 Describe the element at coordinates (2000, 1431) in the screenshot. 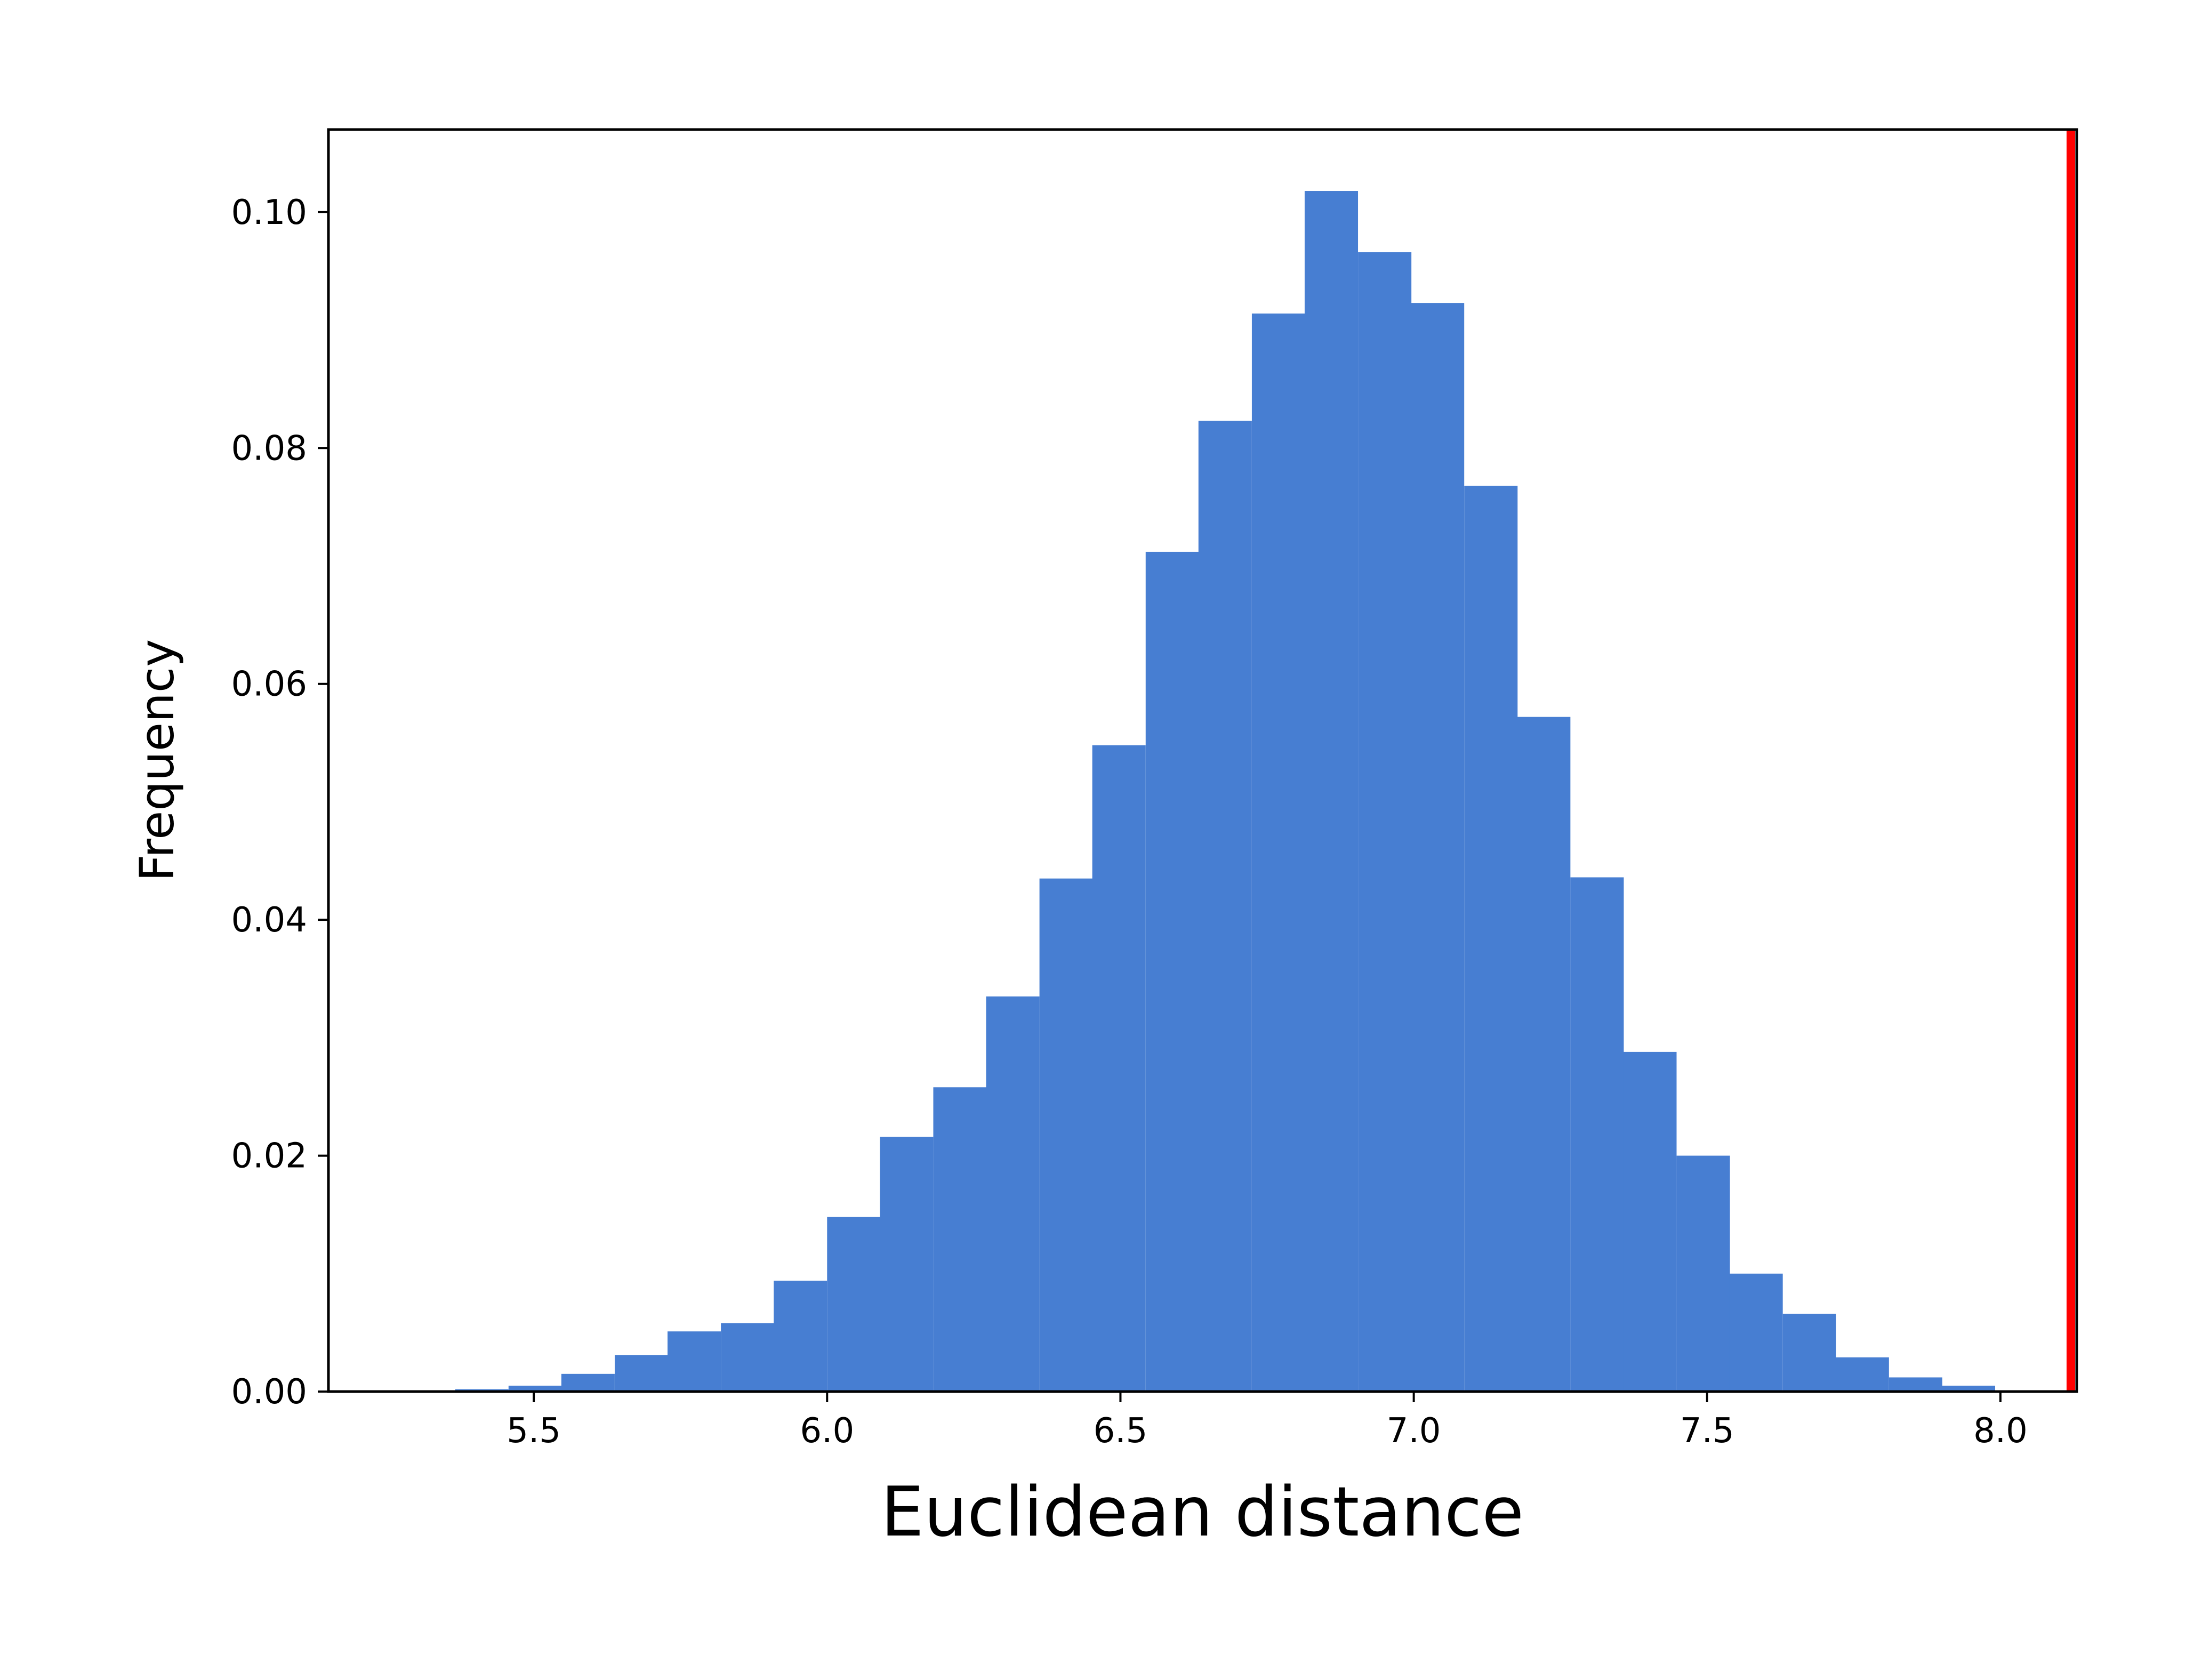

I see `x-tick-label-5: 8.0` at that location.